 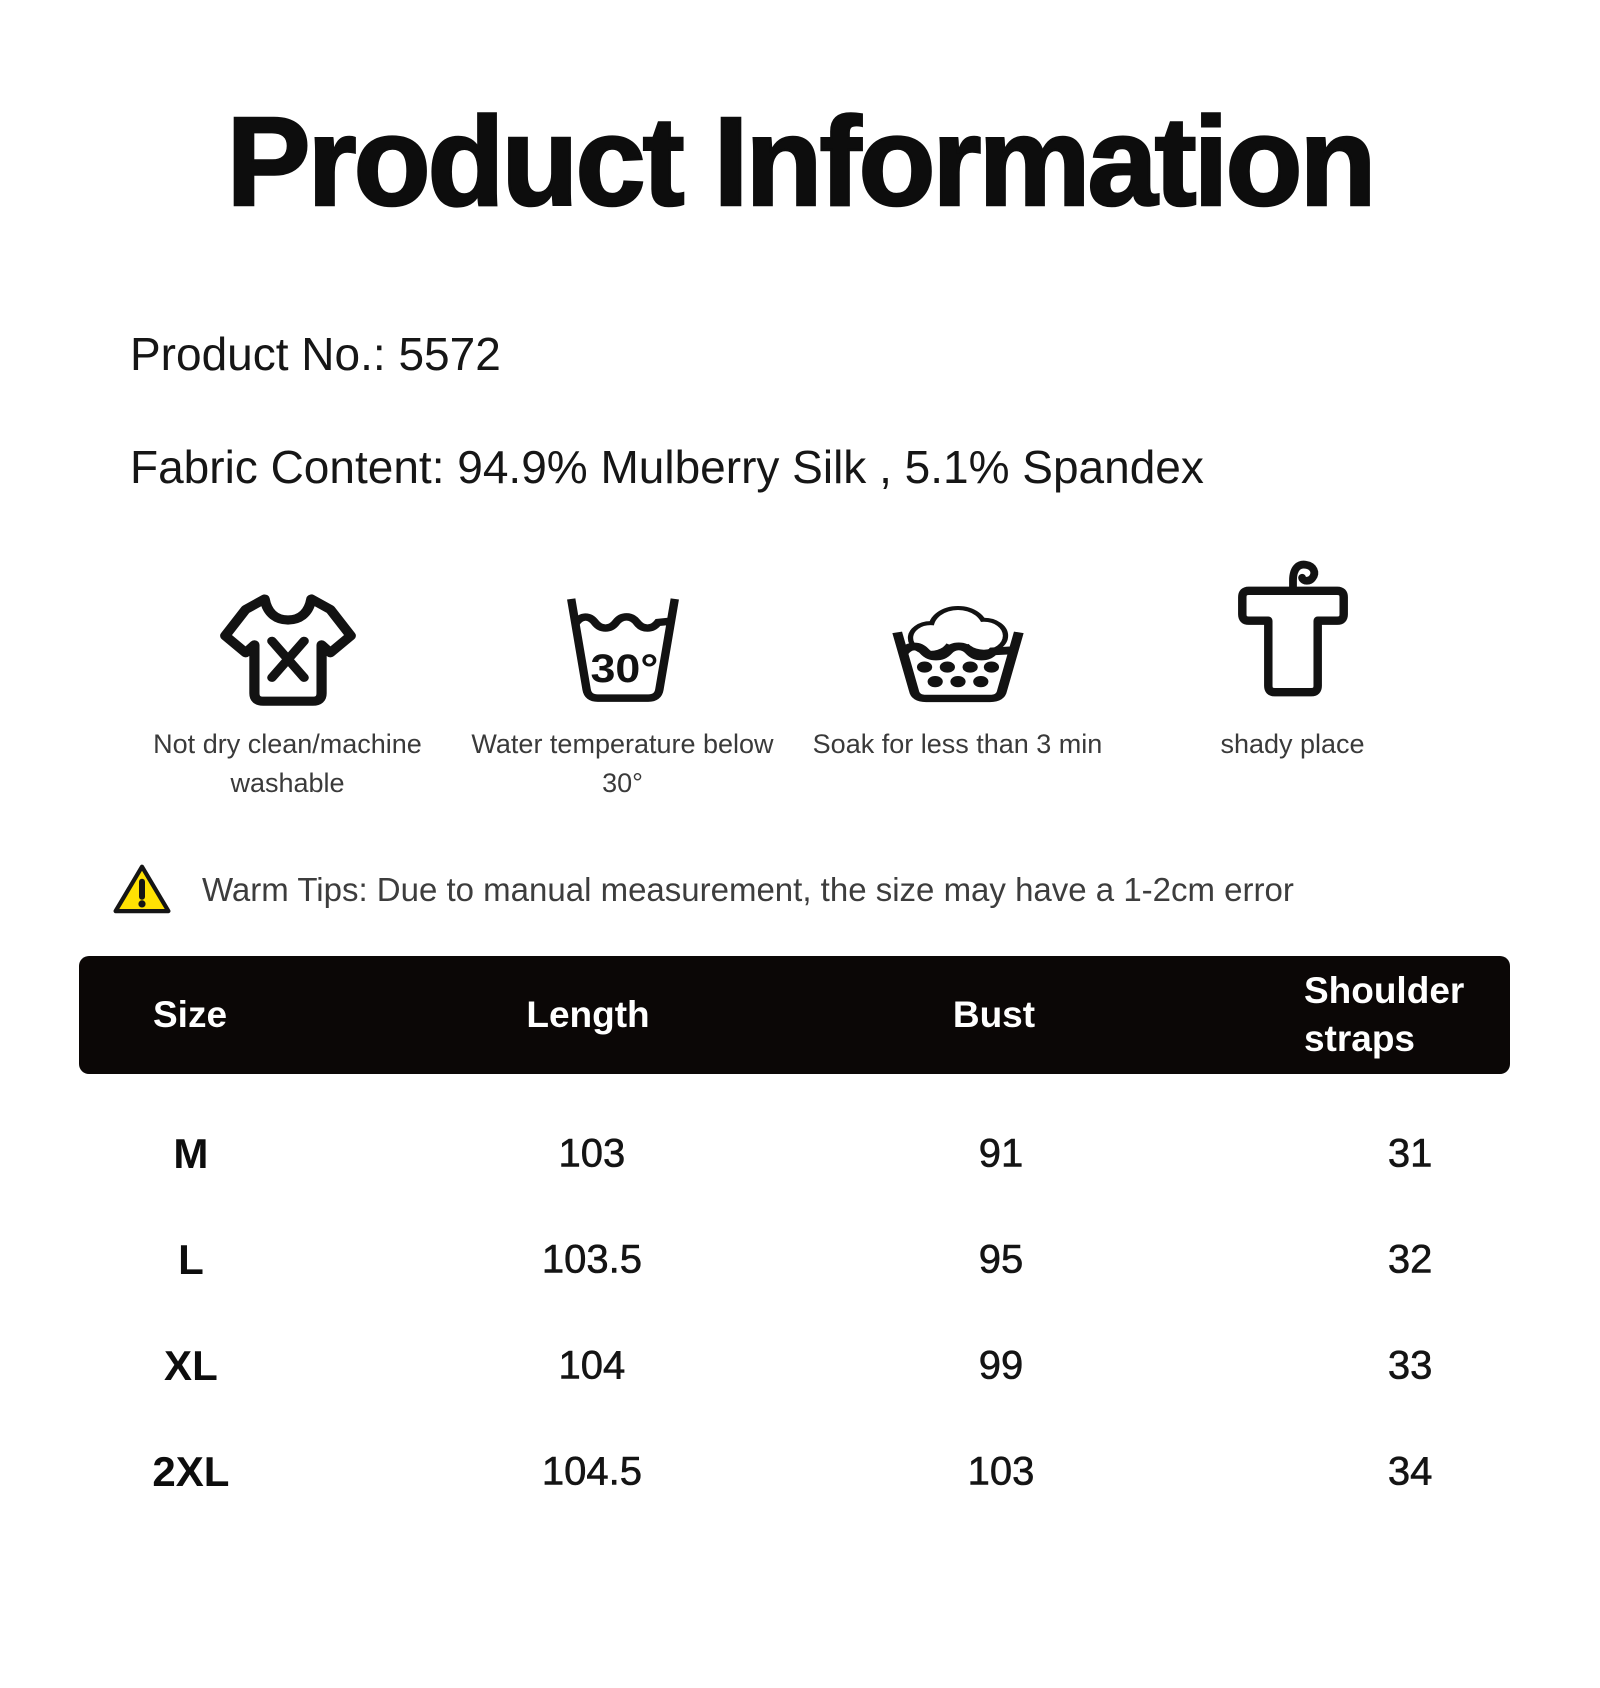 What do you see at coordinates (801, 161) in the screenshot?
I see `page-title: Product Information` at bounding box center [801, 161].